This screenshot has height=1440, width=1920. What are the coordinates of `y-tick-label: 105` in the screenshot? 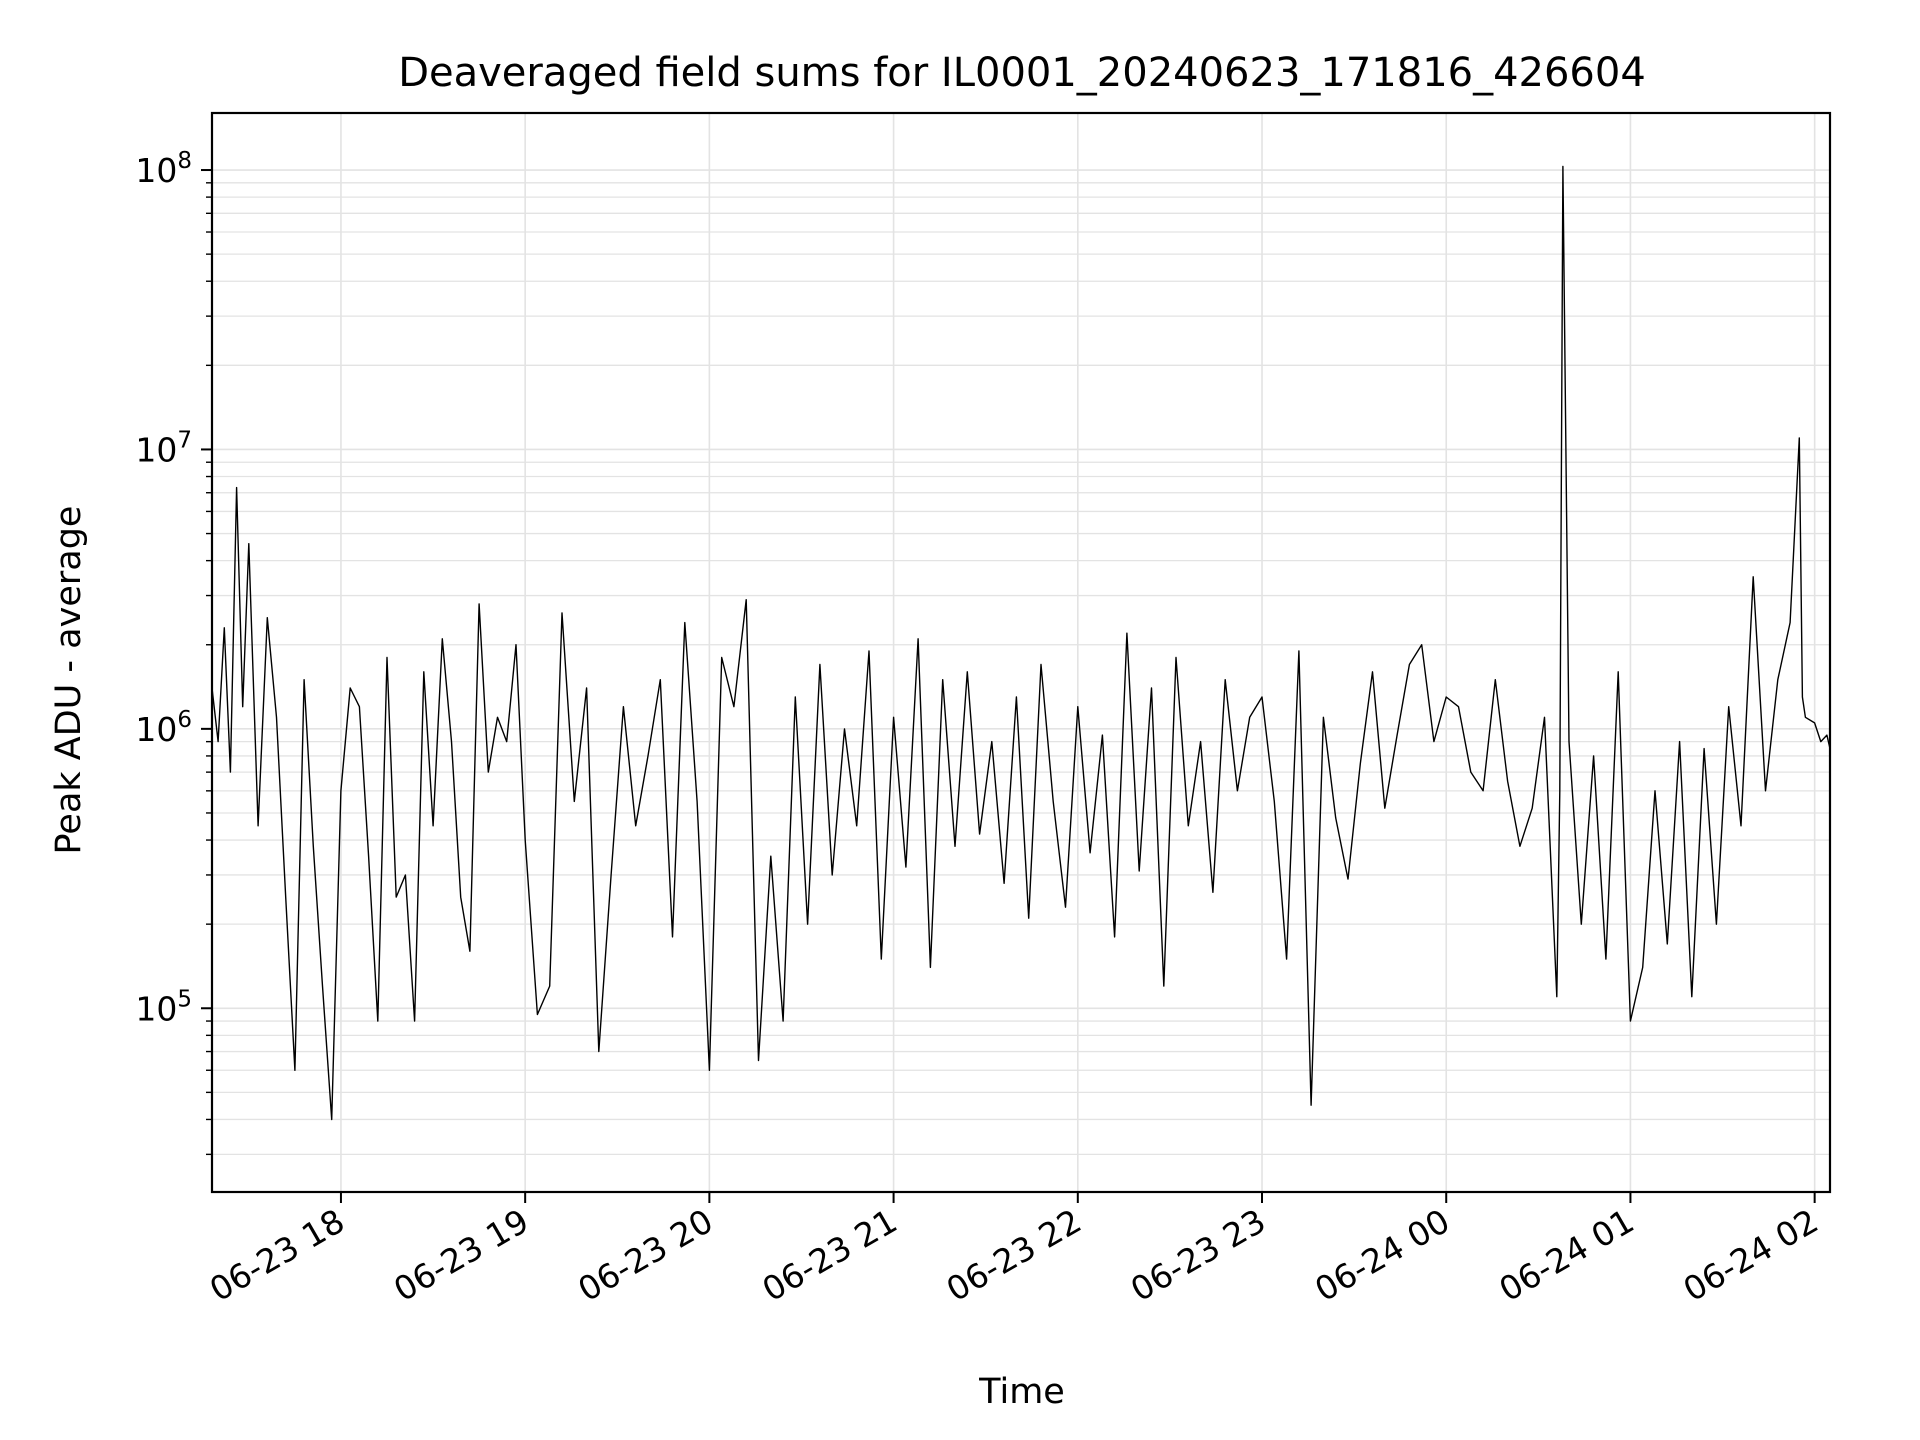 It's located at (163, 1007).